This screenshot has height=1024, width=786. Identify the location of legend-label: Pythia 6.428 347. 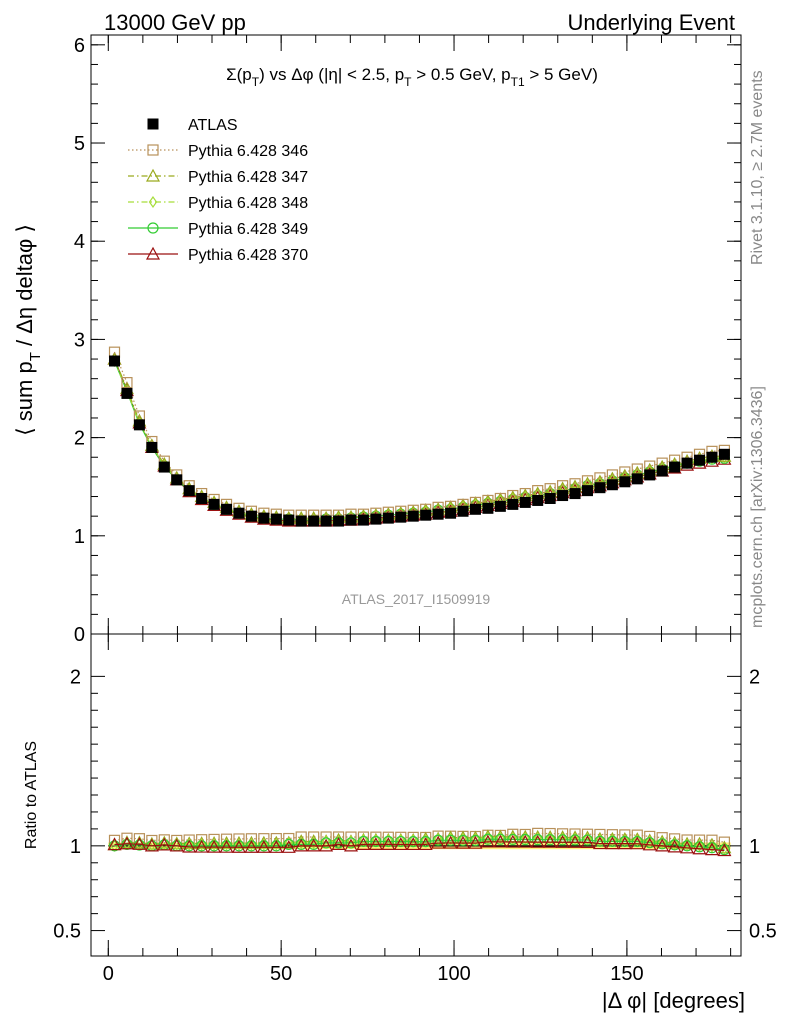
(248, 177).